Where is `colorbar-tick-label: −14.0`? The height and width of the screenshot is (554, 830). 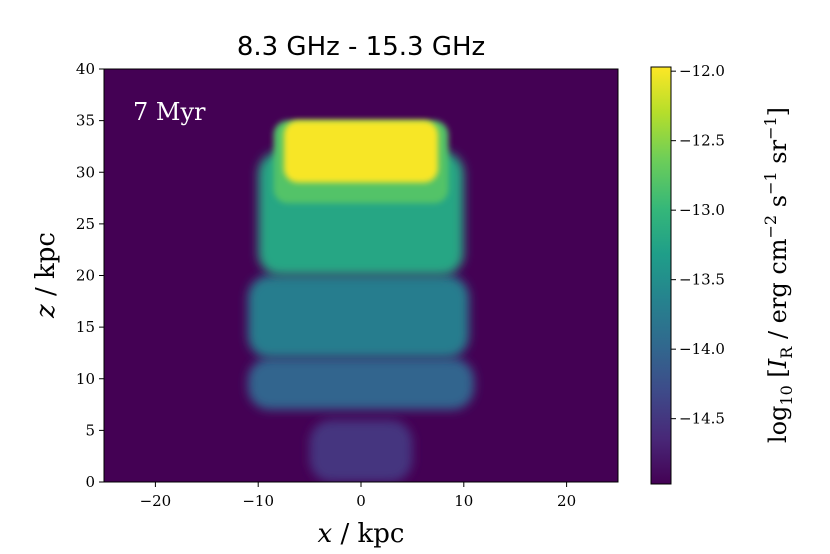
colorbar-tick-label: −14.0 is located at coordinates (702, 349).